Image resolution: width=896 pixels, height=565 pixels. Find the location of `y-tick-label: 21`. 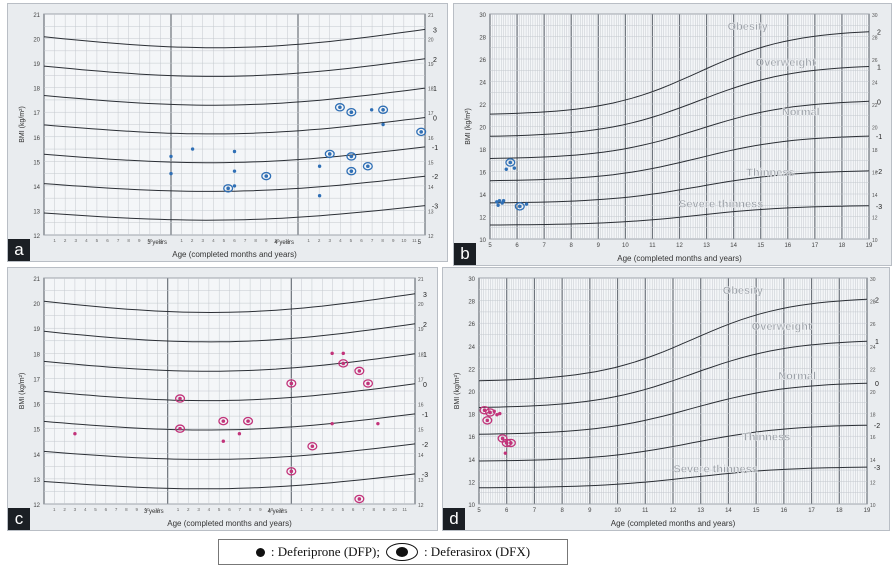

y-tick-label: 21 is located at coordinates (36, 280).